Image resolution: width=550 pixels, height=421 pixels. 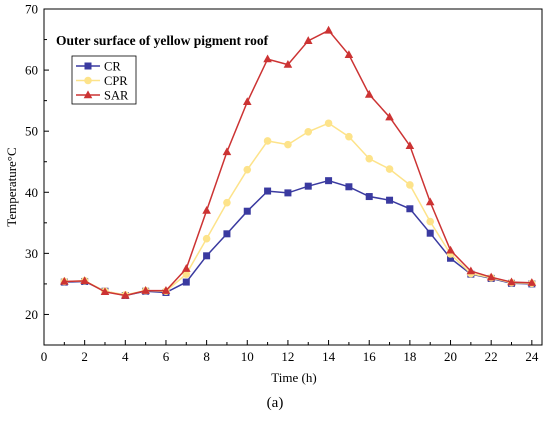 What do you see at coordinates (11, 154) in the screenshot?
I see `y-axis-title-unit: °C` at bounding box center [11, 154].